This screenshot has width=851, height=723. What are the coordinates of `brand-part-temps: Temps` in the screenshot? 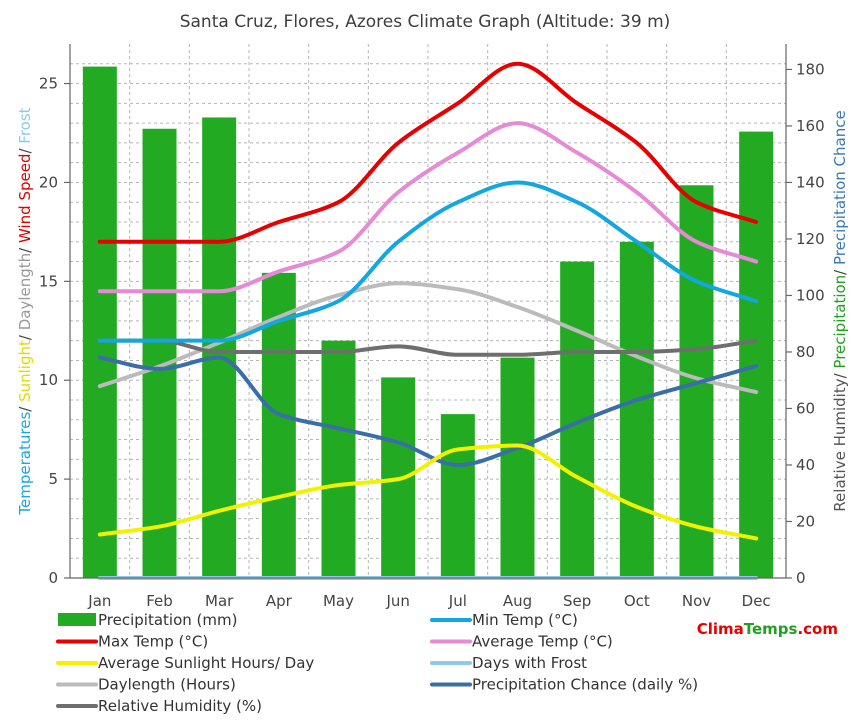 It's located at (771, 629).